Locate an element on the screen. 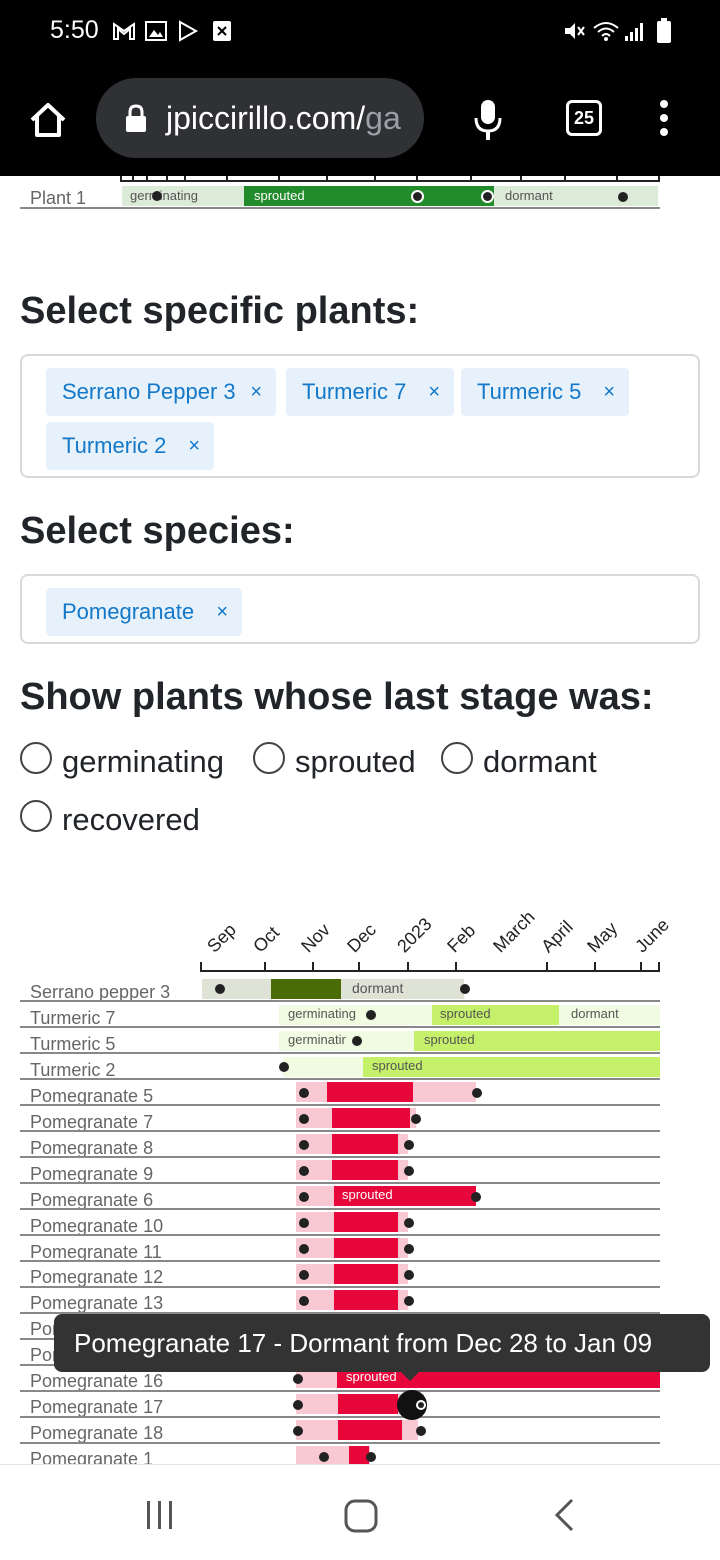 The width and height of the screenshot is (720, 1560). microphone-icon is located at coordinates (488, 122).